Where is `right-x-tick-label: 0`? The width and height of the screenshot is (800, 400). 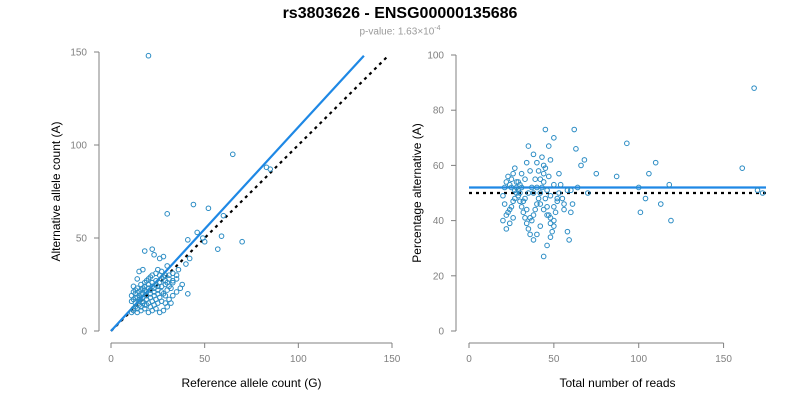 right-x-tick-label: 0 is located at coordinates (469, 359).